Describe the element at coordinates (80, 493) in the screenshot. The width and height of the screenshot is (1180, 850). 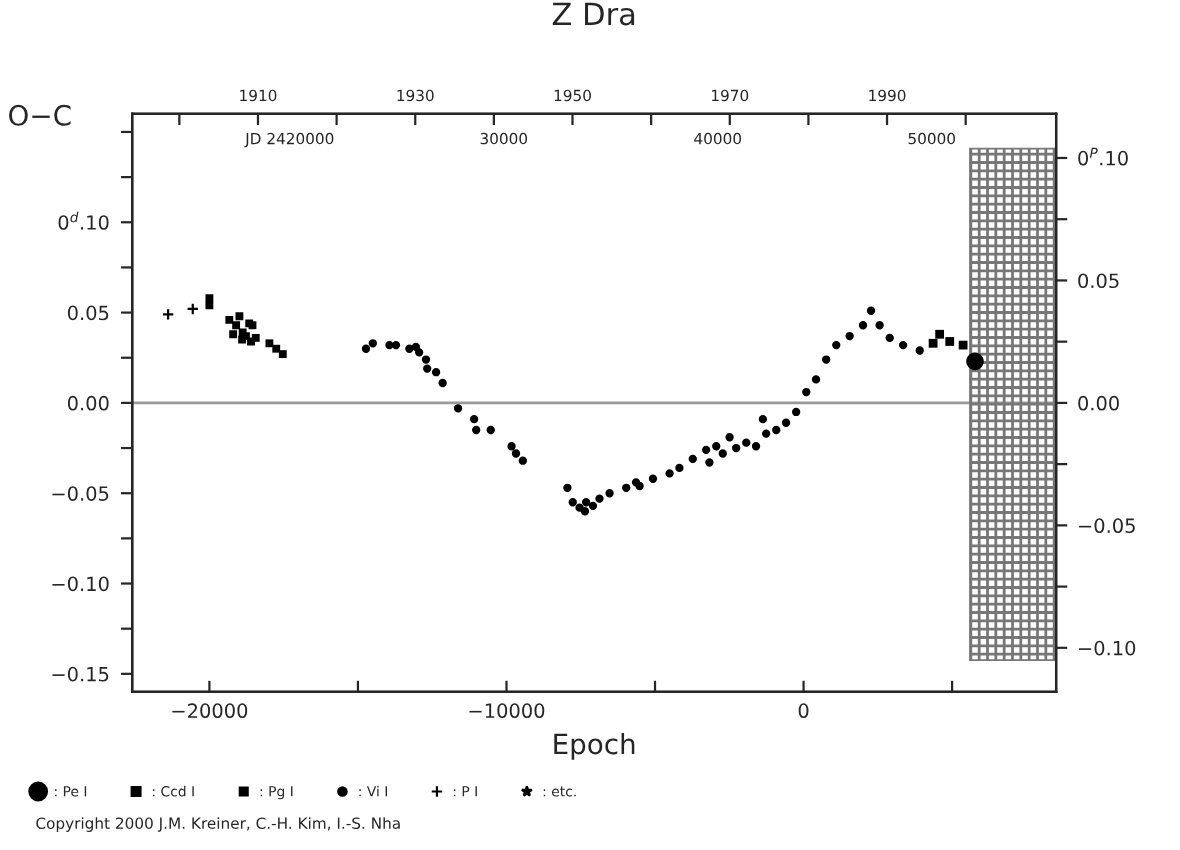
I see `y-tick-label: −0.05` at that location.